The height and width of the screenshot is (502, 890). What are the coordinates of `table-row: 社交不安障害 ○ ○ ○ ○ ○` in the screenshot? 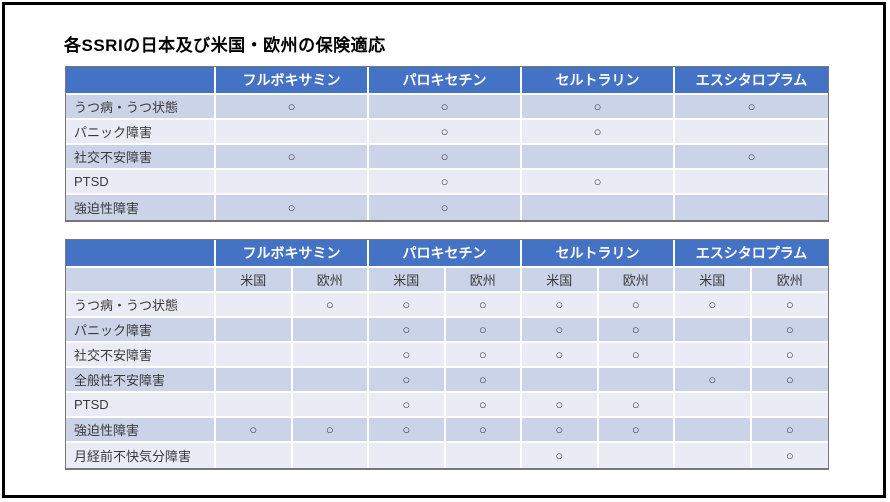 It's located at (447, 355).